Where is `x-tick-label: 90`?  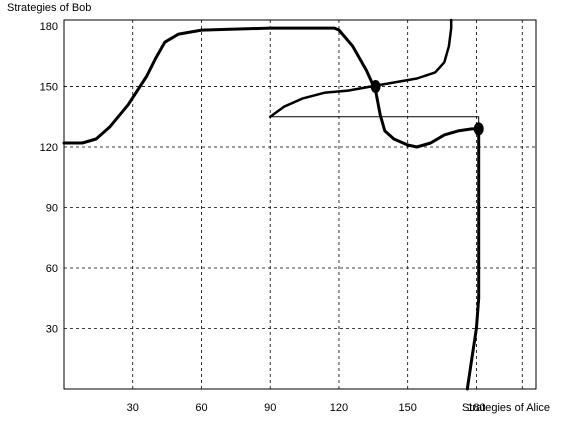
x-tick-label: 90 is located at coordinates (270, 408).